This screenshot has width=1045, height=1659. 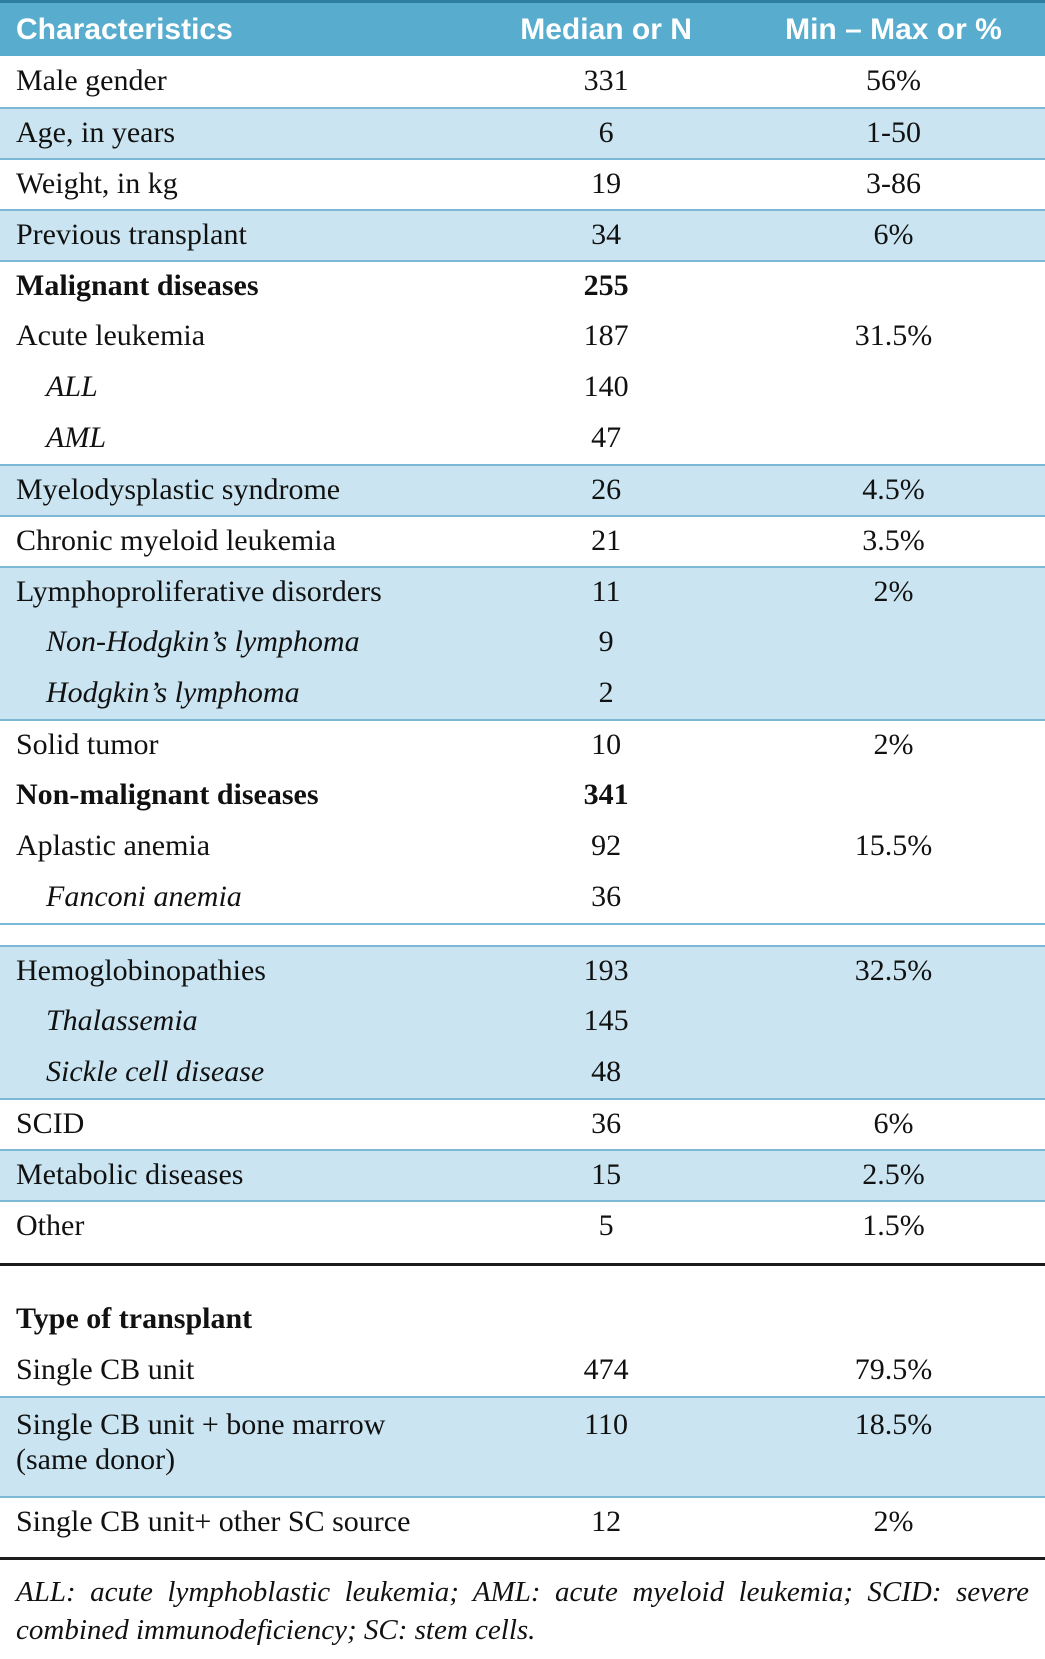 I want to click on minmax-cell: 4.5%, so click(x=893, y=490).